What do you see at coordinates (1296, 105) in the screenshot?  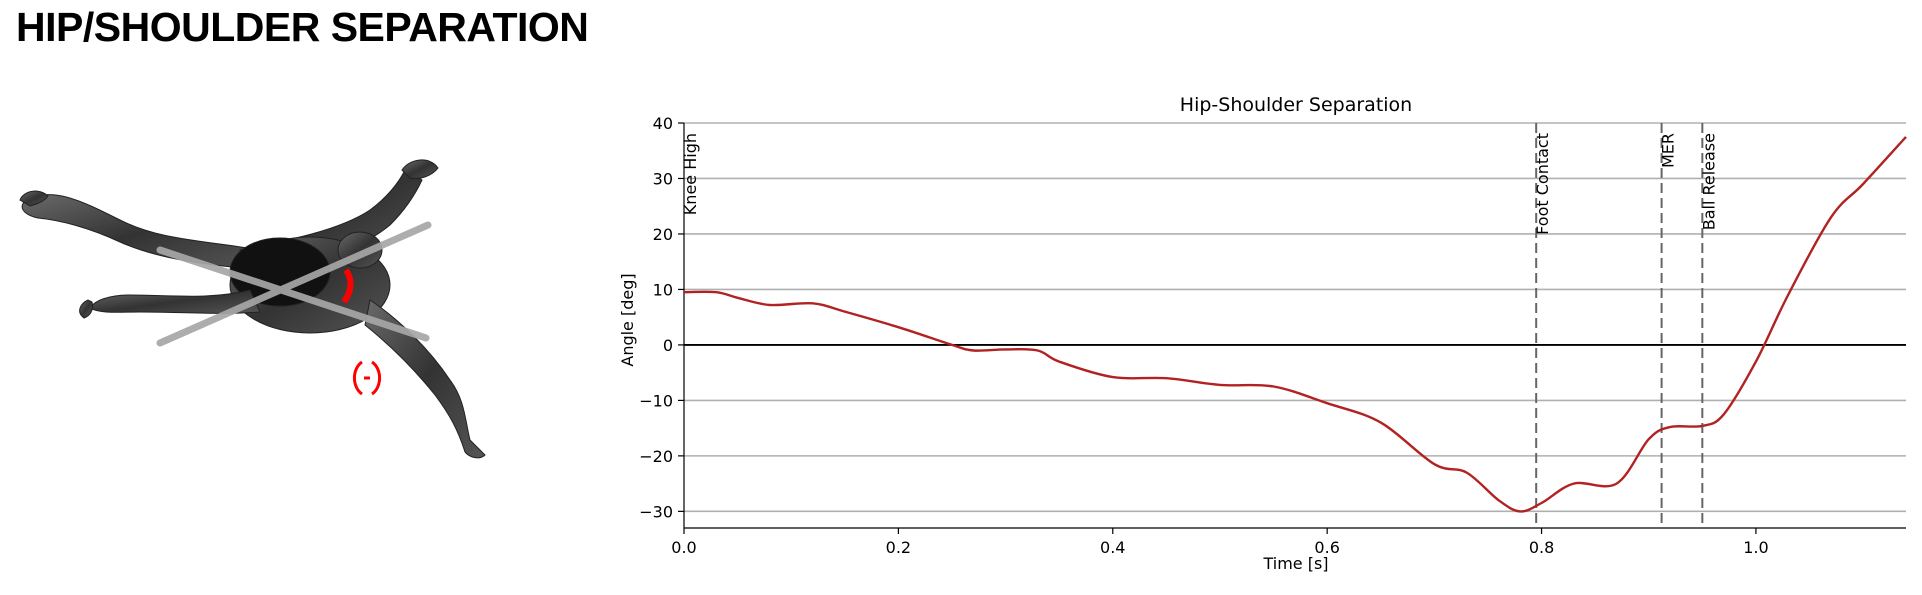 I see `chart-title: Hip-Shoulder Separation` at bounding box center [1296, 105].